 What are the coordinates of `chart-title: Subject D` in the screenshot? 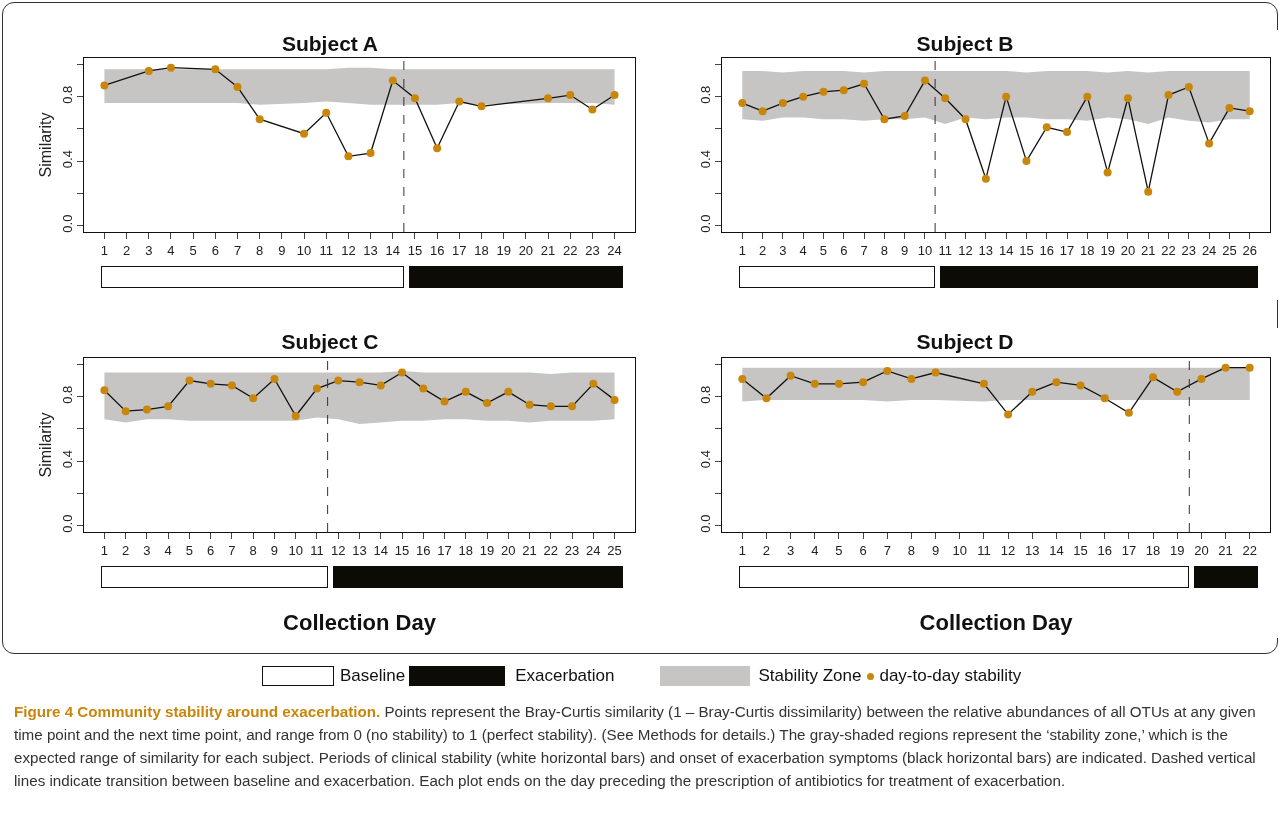 It's located at (965, 341).